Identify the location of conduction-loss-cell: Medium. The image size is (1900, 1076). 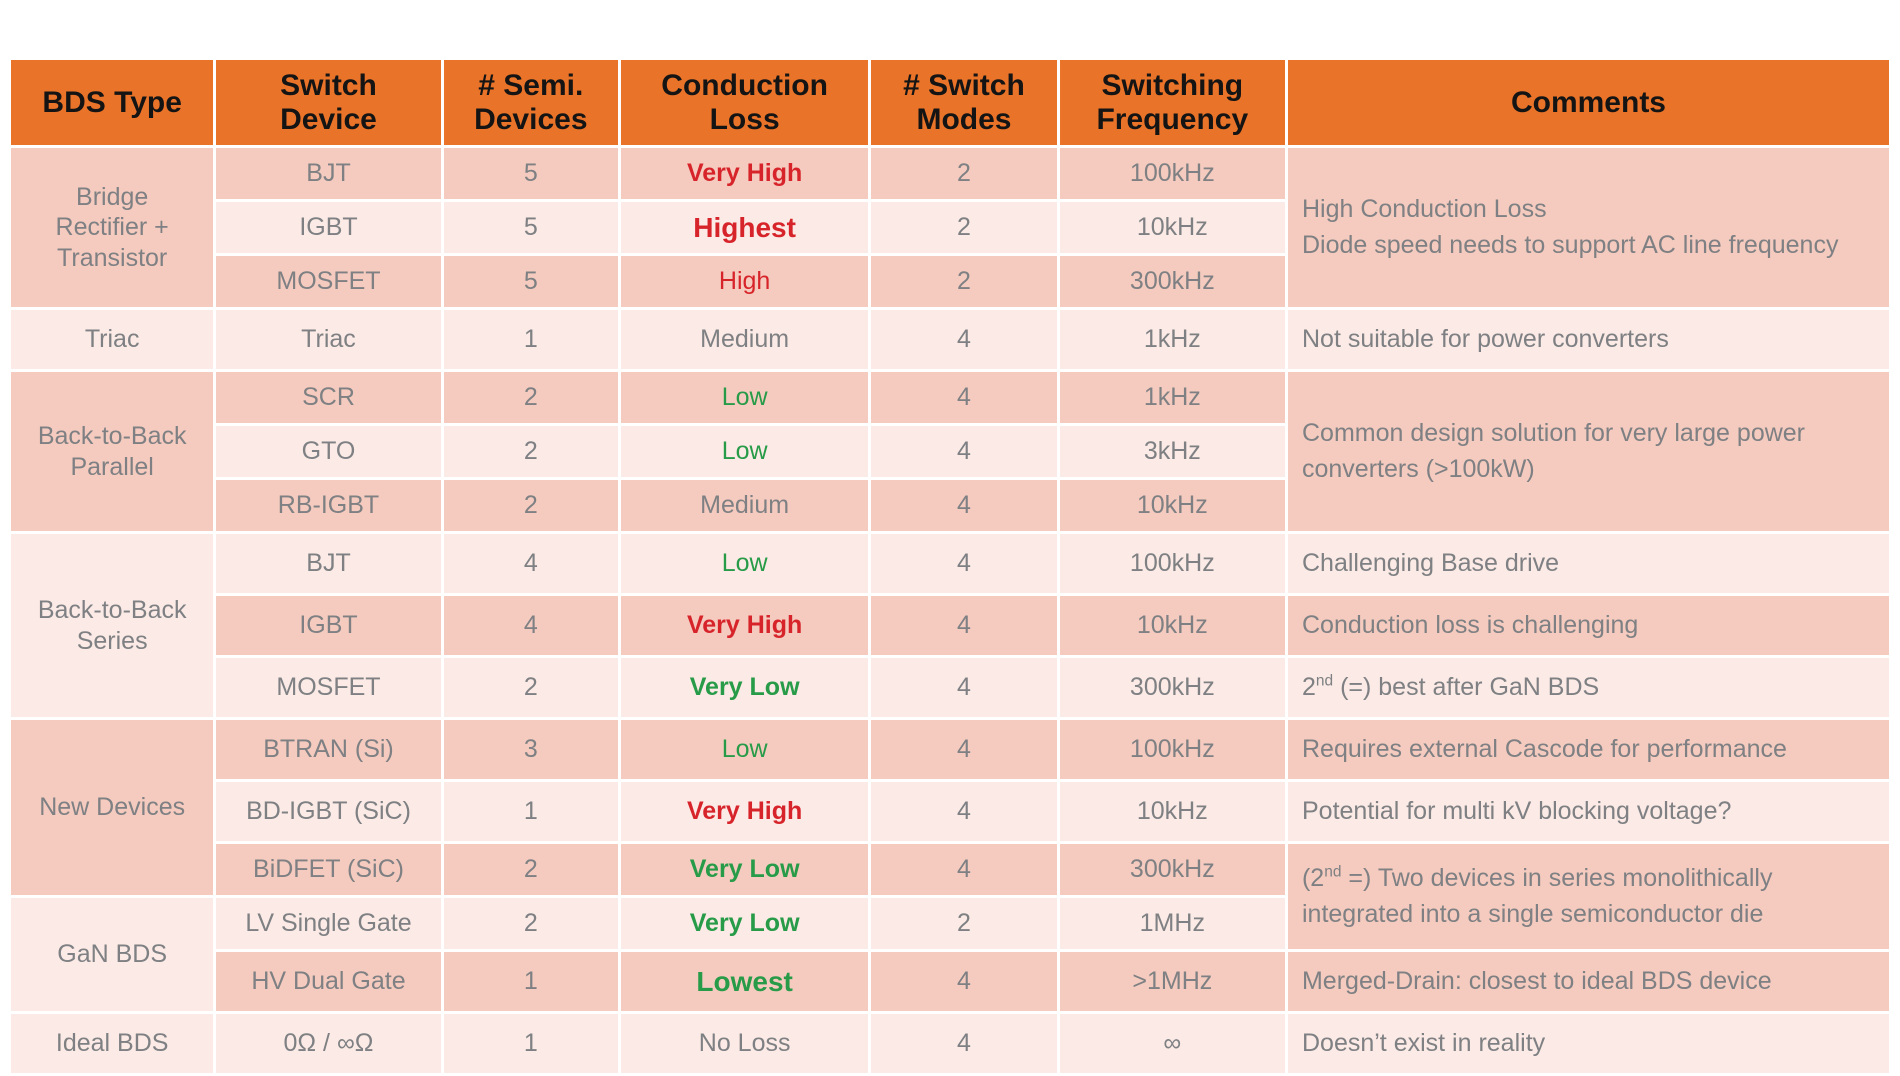
(744, 339).